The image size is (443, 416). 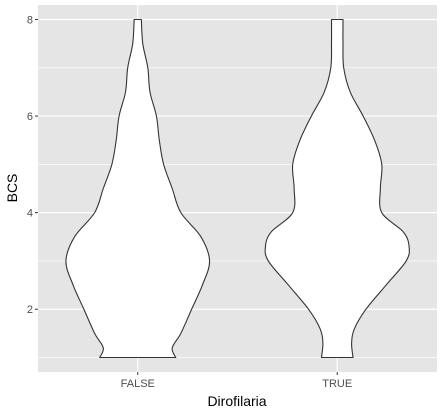 What do you see at coordinates (236, 401) in the screenshot?
I see `x-axis-title: Dirofilaria` at bounding box center [236, 401].